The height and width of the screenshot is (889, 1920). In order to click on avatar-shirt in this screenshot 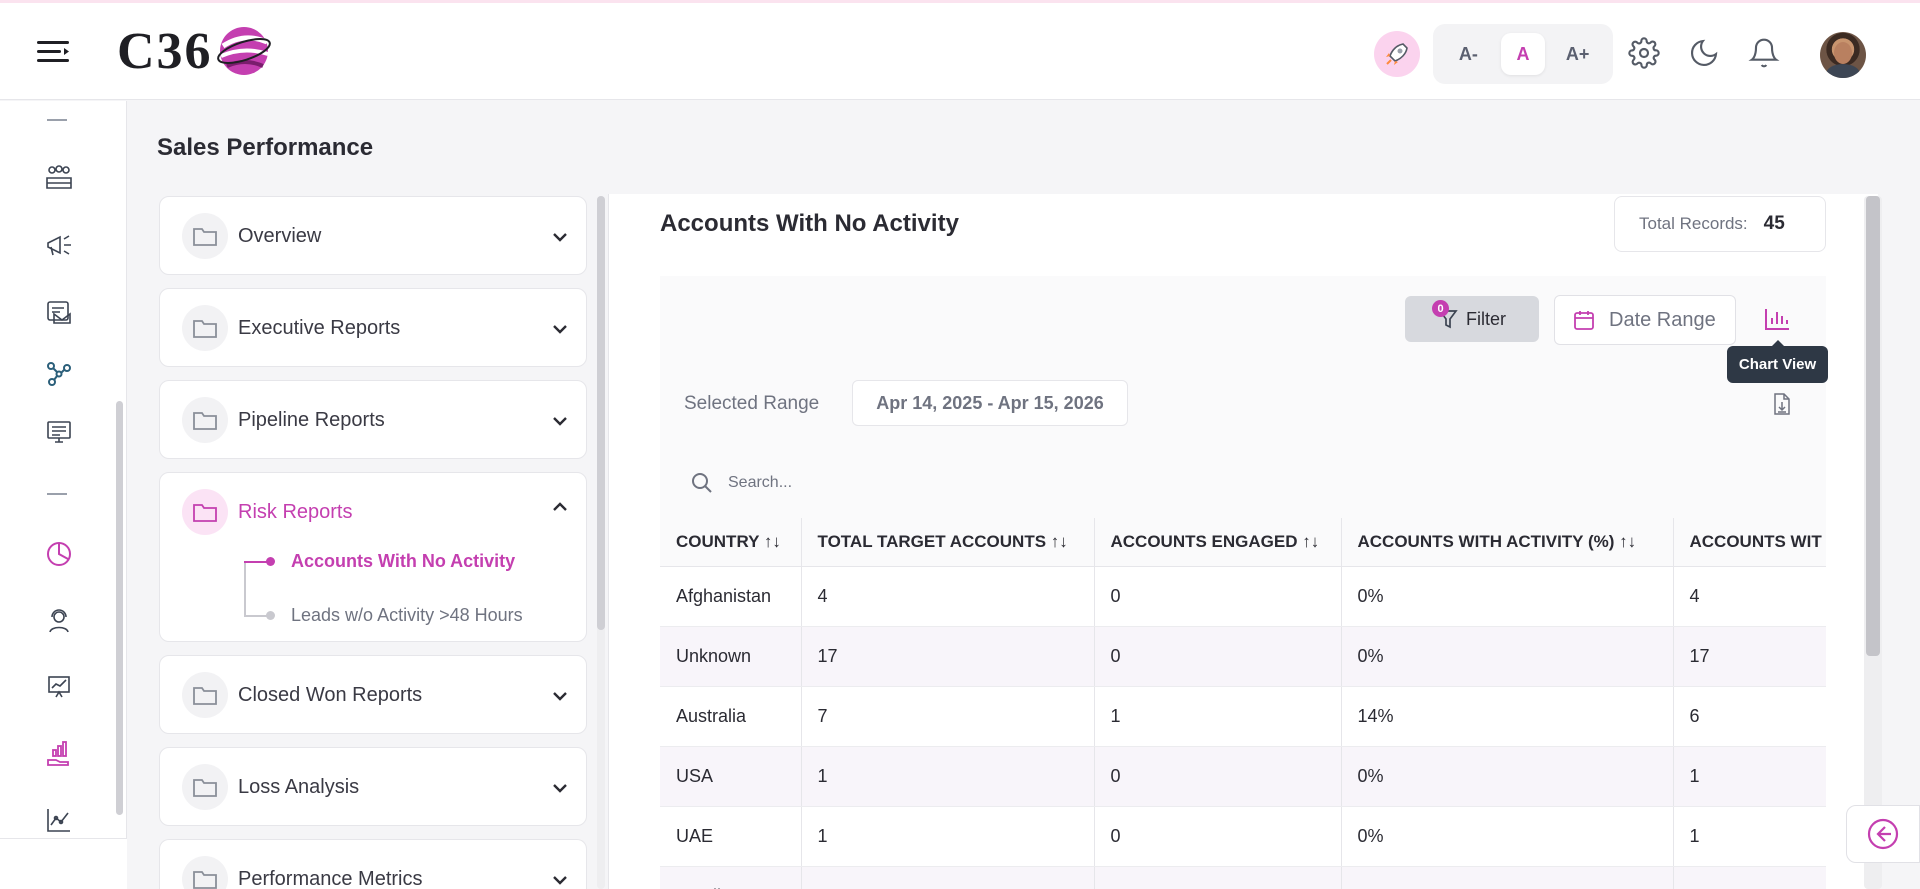, I will do `click(1843, 71)`.